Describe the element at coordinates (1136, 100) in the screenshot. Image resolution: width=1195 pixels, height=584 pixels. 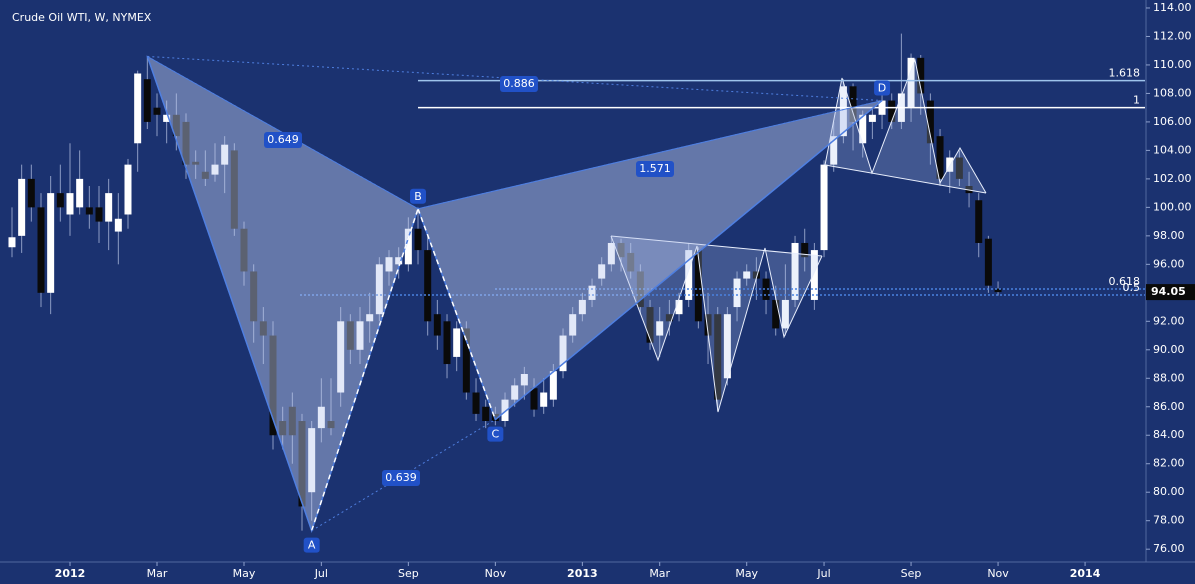
I see `fib-label: 1` at that location.